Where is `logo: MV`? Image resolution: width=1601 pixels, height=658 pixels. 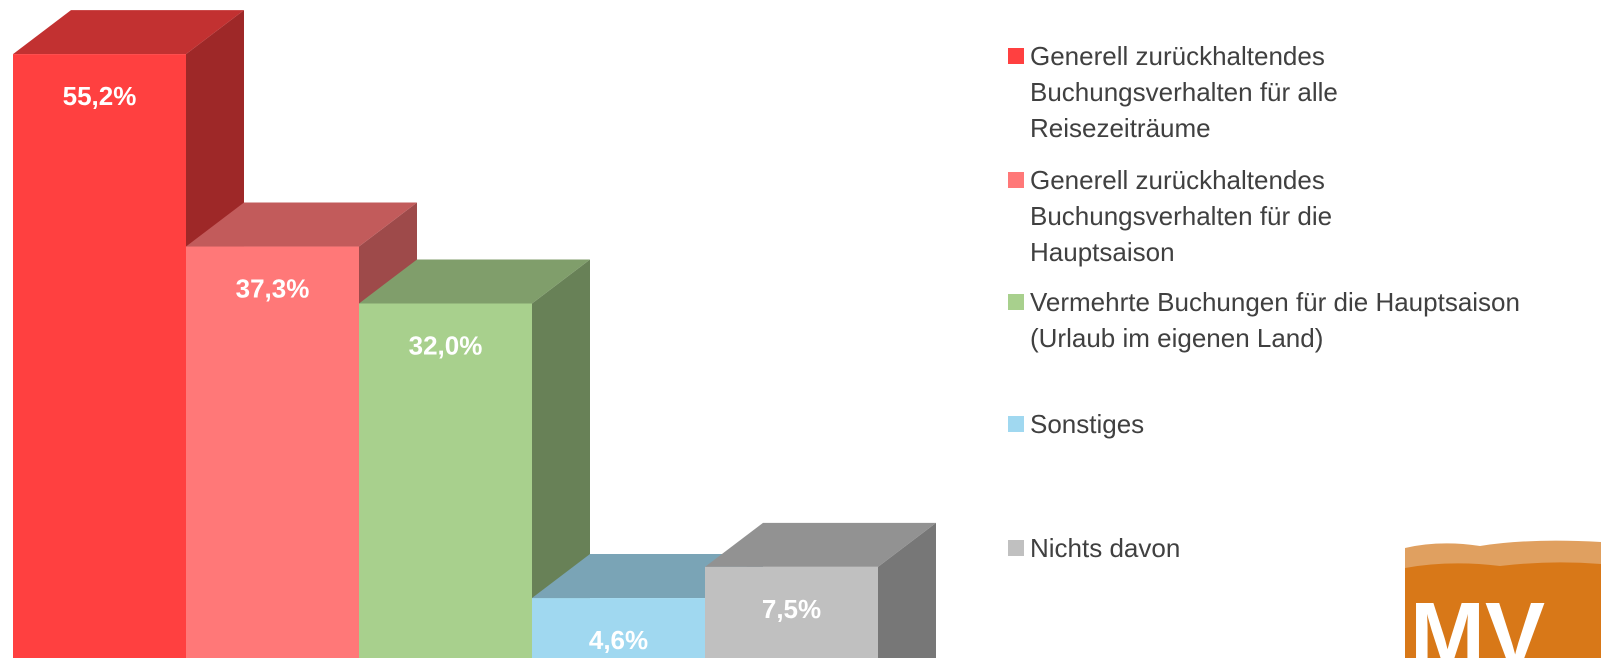
logo: MV is located at coordinates (1503, 599).